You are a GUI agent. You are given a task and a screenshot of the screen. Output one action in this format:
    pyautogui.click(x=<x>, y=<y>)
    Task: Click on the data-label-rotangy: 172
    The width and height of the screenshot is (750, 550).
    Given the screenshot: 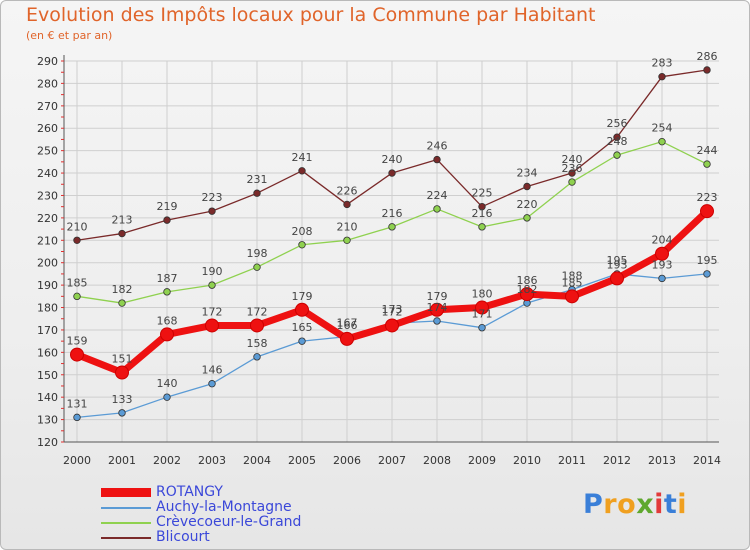 What is the action you would take?
    pyautogui.click(x=212, y=311)
    